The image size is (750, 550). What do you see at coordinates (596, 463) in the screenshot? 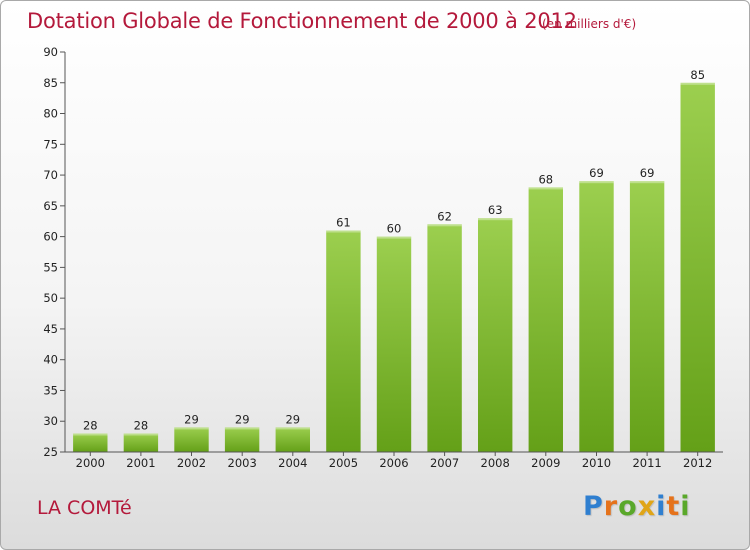
I see `x-tick-label: 2010` at bounding box center [596, 463].